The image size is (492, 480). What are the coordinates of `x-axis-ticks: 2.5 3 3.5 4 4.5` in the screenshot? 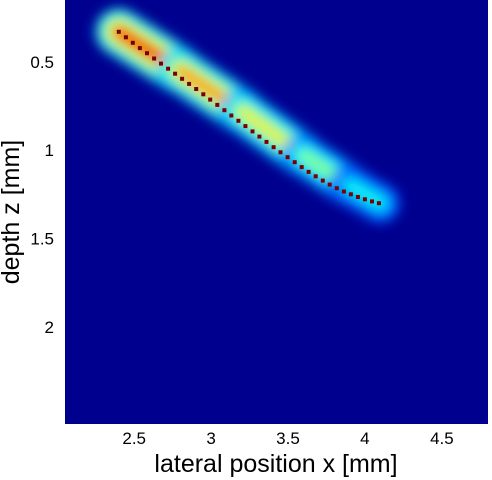 It's located at (287, 438).